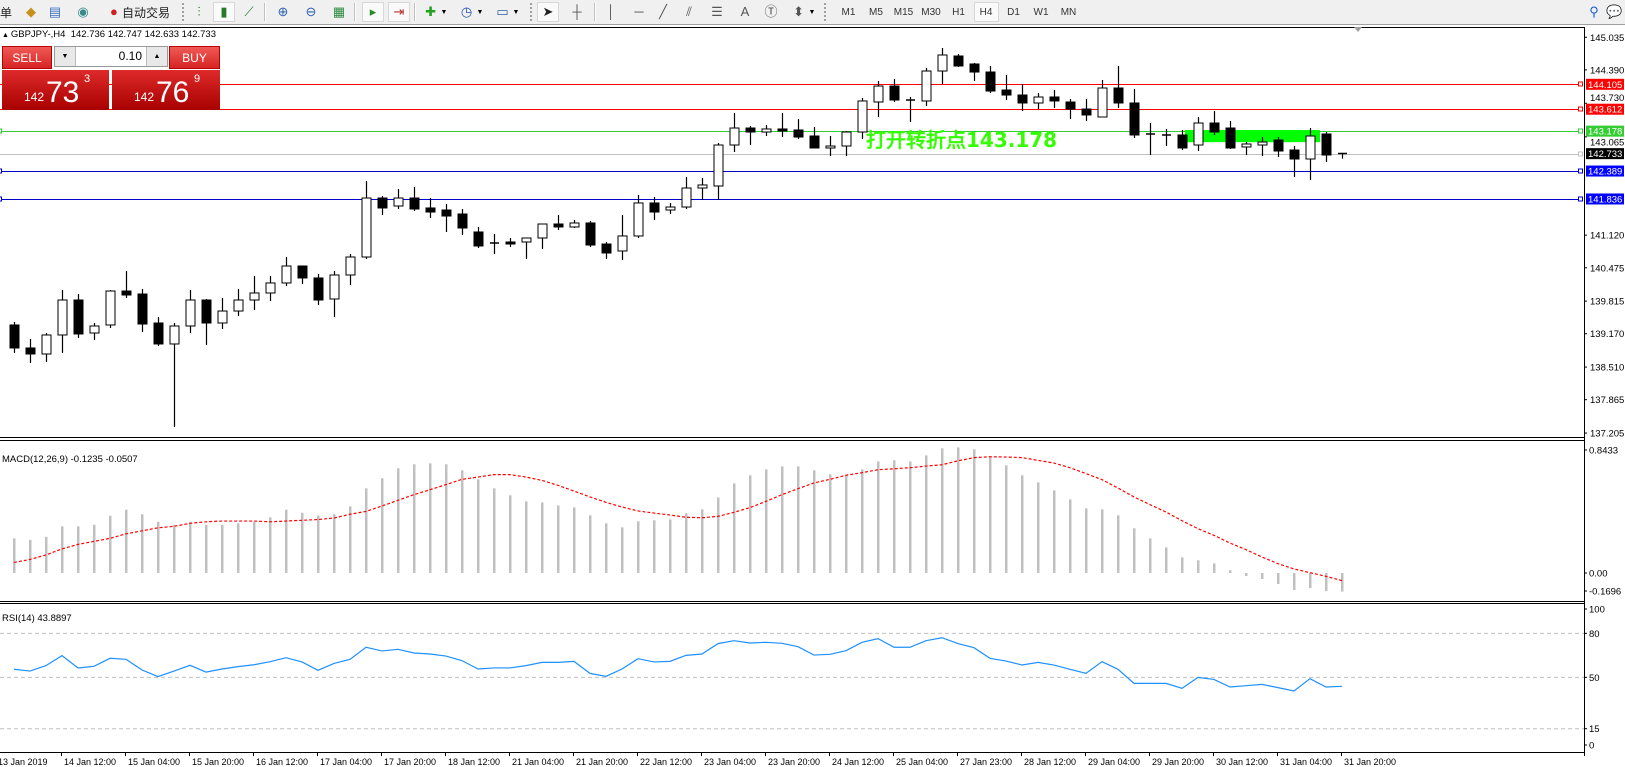  What do you see at coordinates (111, 56) in the screenshot?
I see `lot-size-stepper: ▼ 0.10 ▲` at bounding box center [111, 56].